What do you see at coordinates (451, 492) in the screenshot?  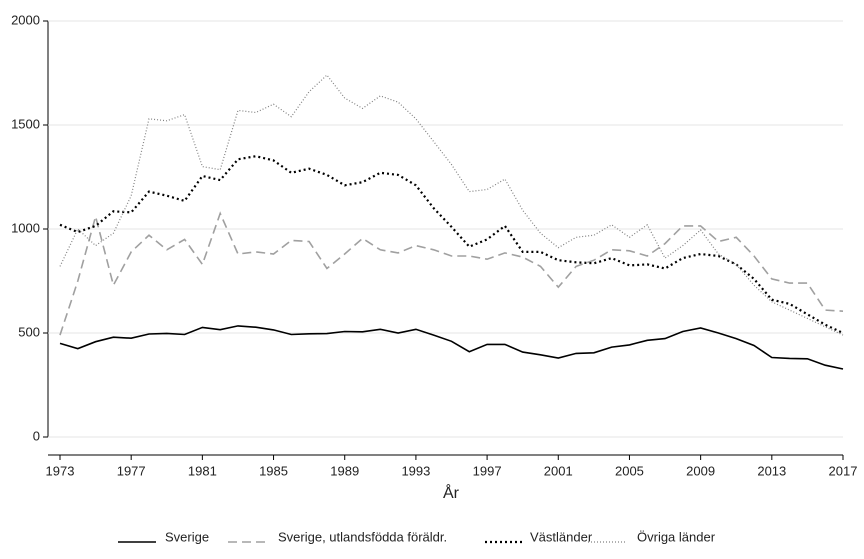 I see `x-axis-label: År` at bounding box center [451, 492].